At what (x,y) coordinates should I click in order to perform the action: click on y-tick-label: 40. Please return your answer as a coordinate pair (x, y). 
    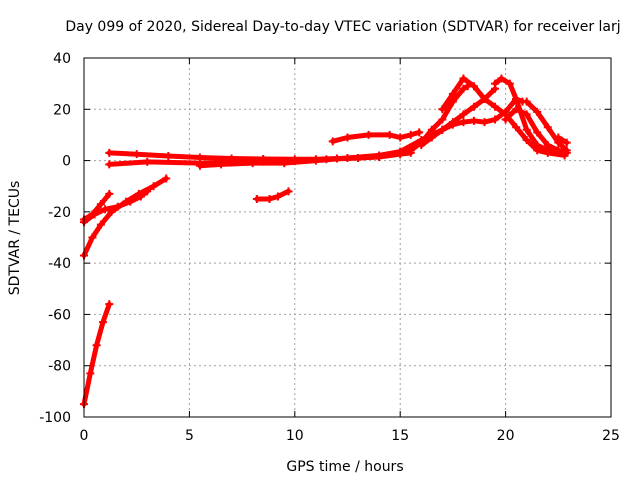
    Looking at the image, I should click on (62, 59).